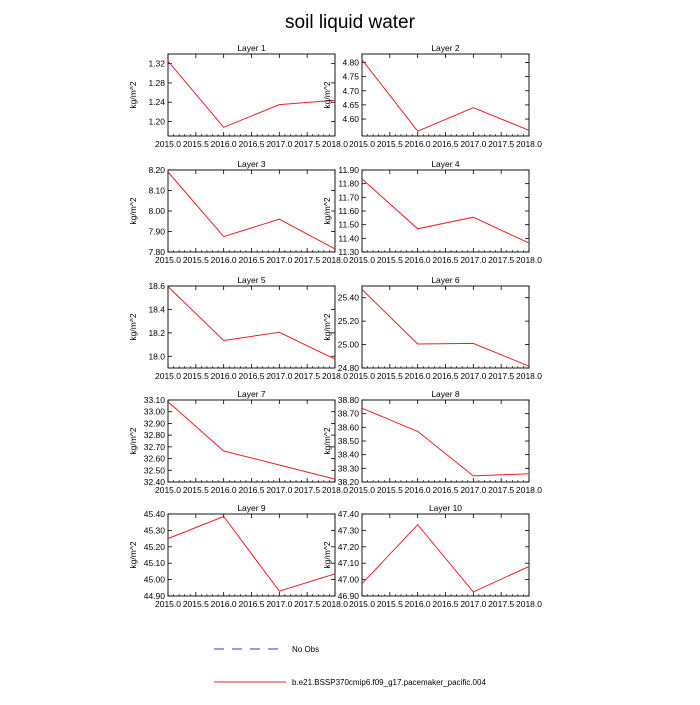  Describe the element at coordinates (156, 170) in the screenshot. I see `y-tick-label: 8.20` at that location.